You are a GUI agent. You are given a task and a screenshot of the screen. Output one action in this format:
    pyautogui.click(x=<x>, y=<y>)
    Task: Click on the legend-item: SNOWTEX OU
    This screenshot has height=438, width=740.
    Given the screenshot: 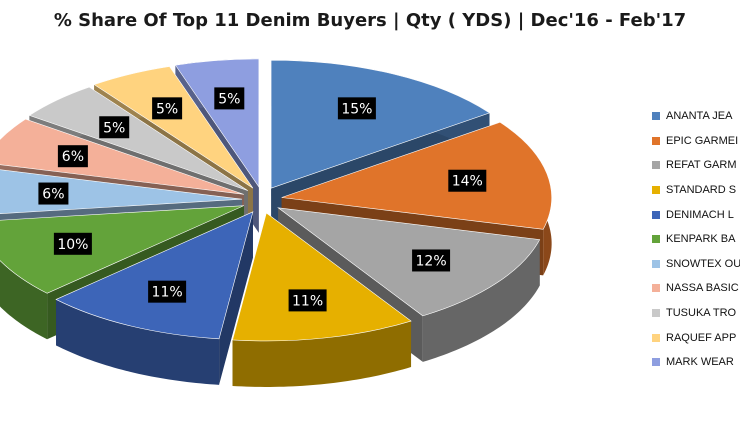 What is the action you would take?
    pyautogui.click(x=696, y=264)
    